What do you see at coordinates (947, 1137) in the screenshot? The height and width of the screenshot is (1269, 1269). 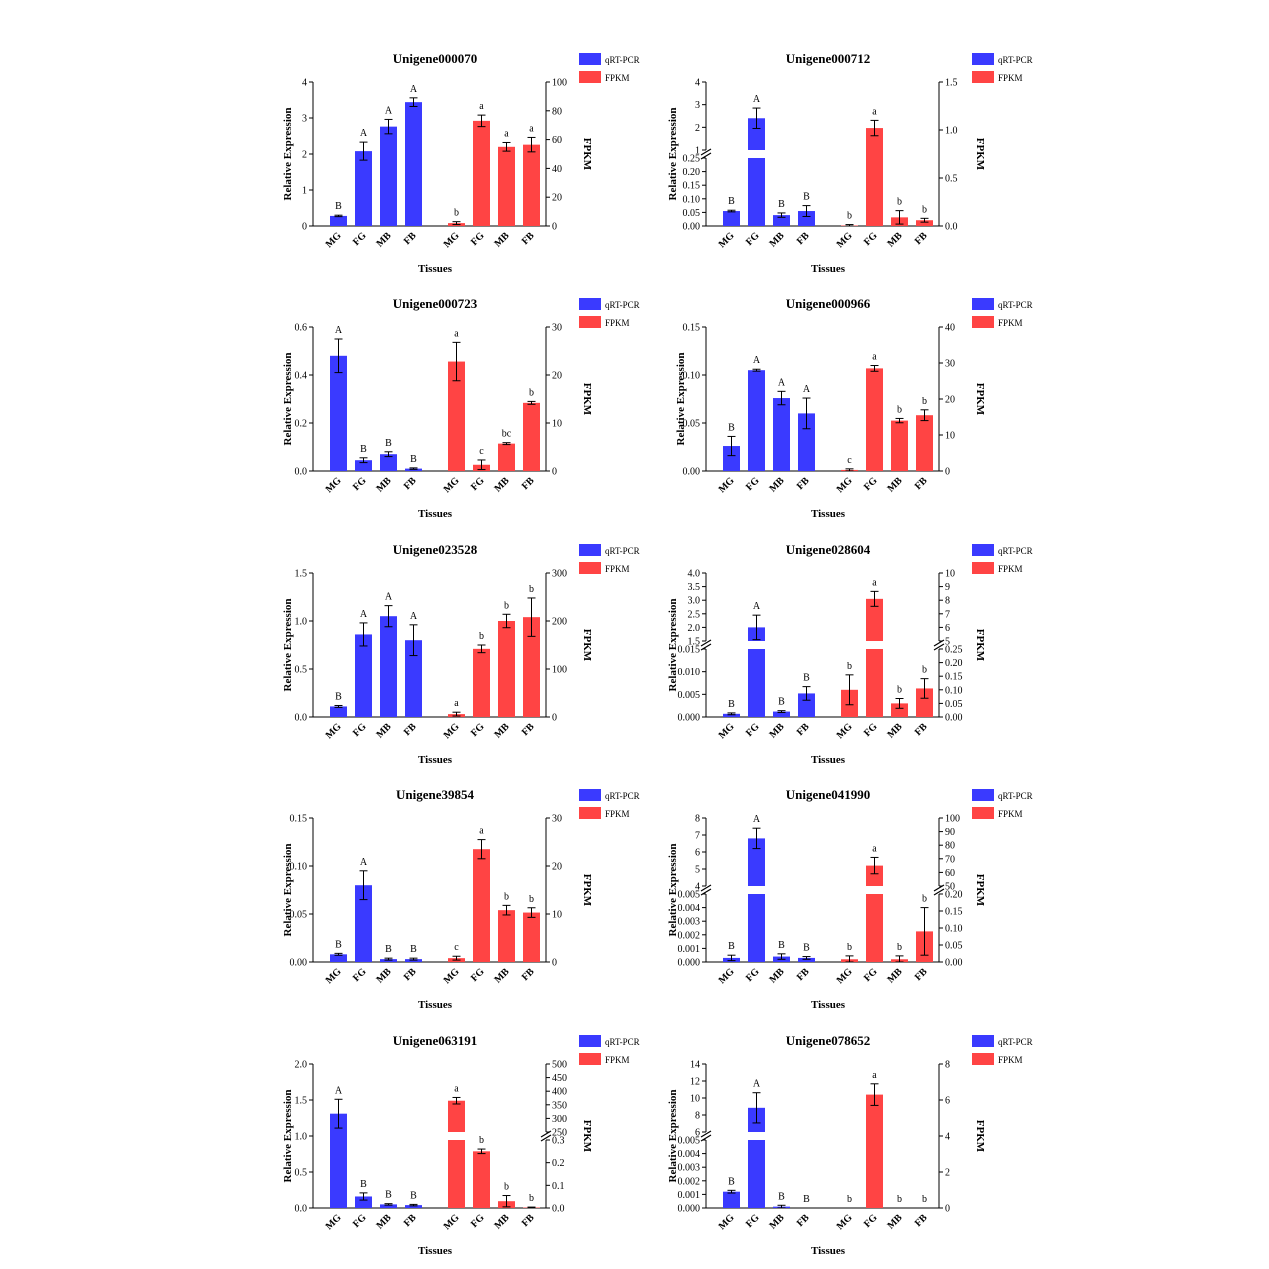 I see `right-tick-label: 4` at bounding box center [947, 1137].